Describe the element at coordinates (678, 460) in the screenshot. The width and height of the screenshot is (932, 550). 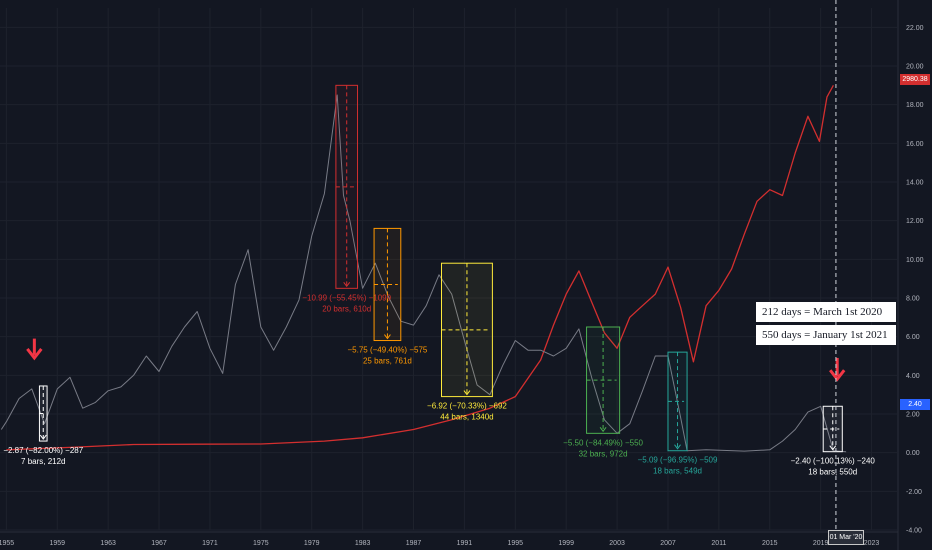
I see `measurement-label: −5.09 (−96.95%) −509` at that location.